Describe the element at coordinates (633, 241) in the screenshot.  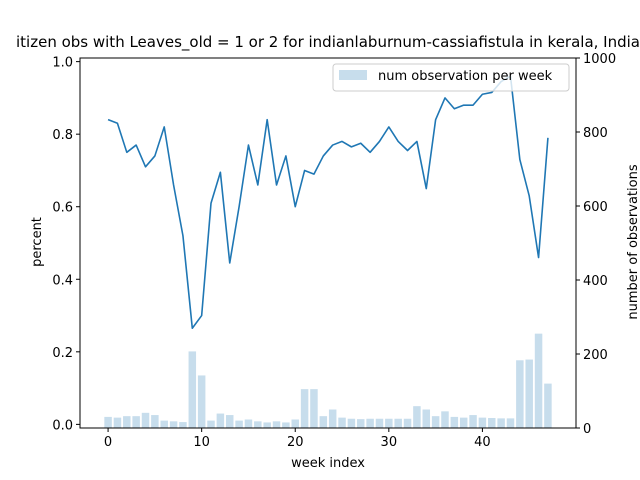
I see `y-axis-right-label: number of observations` at that location.